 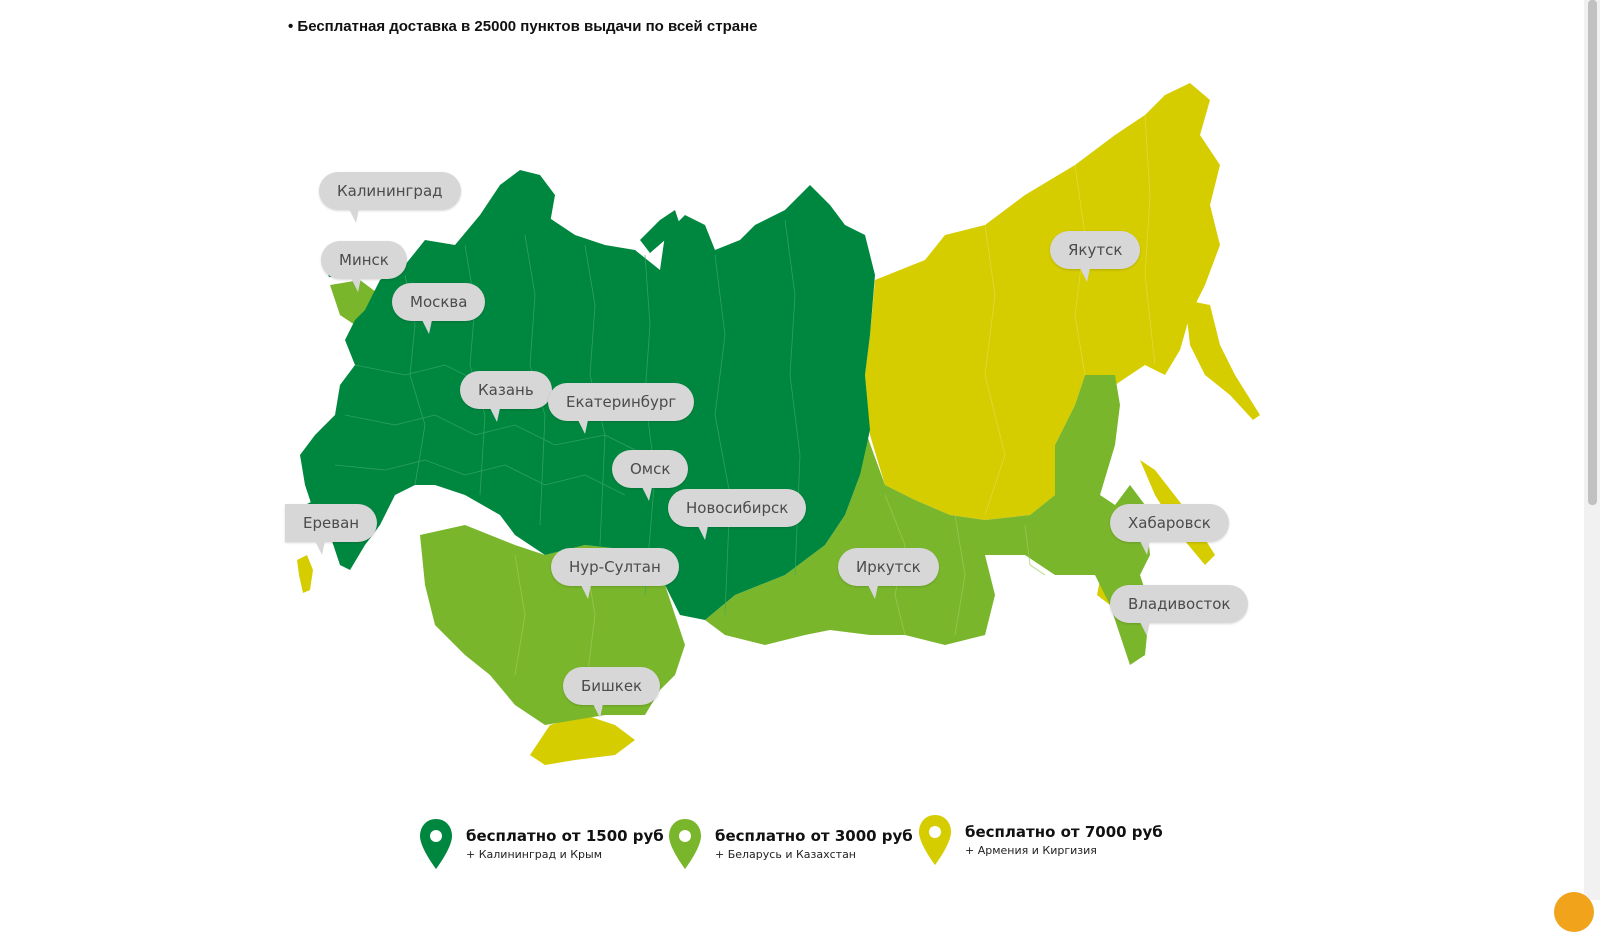 What do you see at coordinates (534, 854) in the screenshot?
I see `legend-subtitle: + Калининград и Крым` at bounding box center [534, 854].